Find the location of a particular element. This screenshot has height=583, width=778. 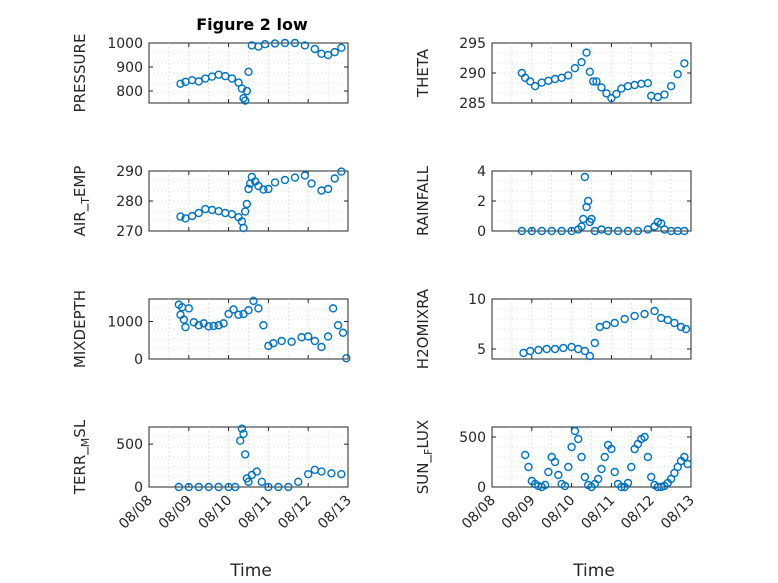

y-tick-label: 295 is located at coordinates (472, 44).